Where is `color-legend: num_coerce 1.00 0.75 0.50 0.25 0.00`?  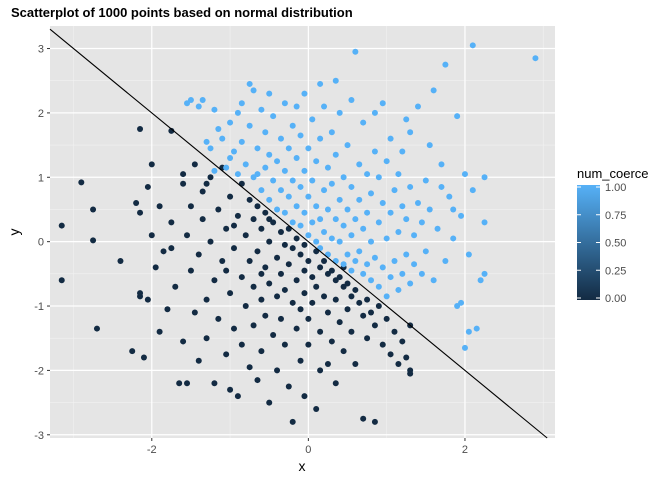
color-legend: num_coerce 1.00 0.75 0.50 0.25 0.00 is located at coordinates (613, 235).